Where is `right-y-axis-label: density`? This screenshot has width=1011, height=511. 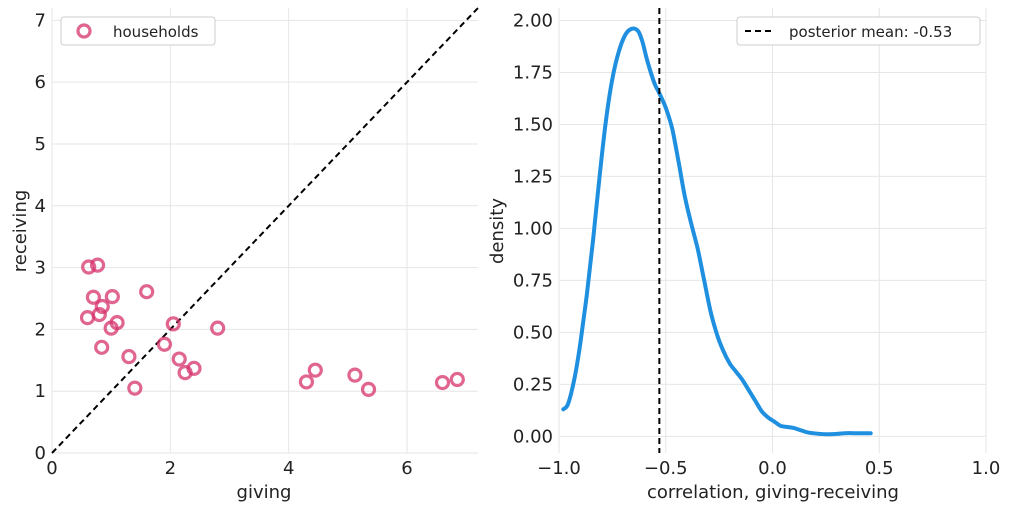
right-y-axis-label: density is located at coordinates (497, 231).